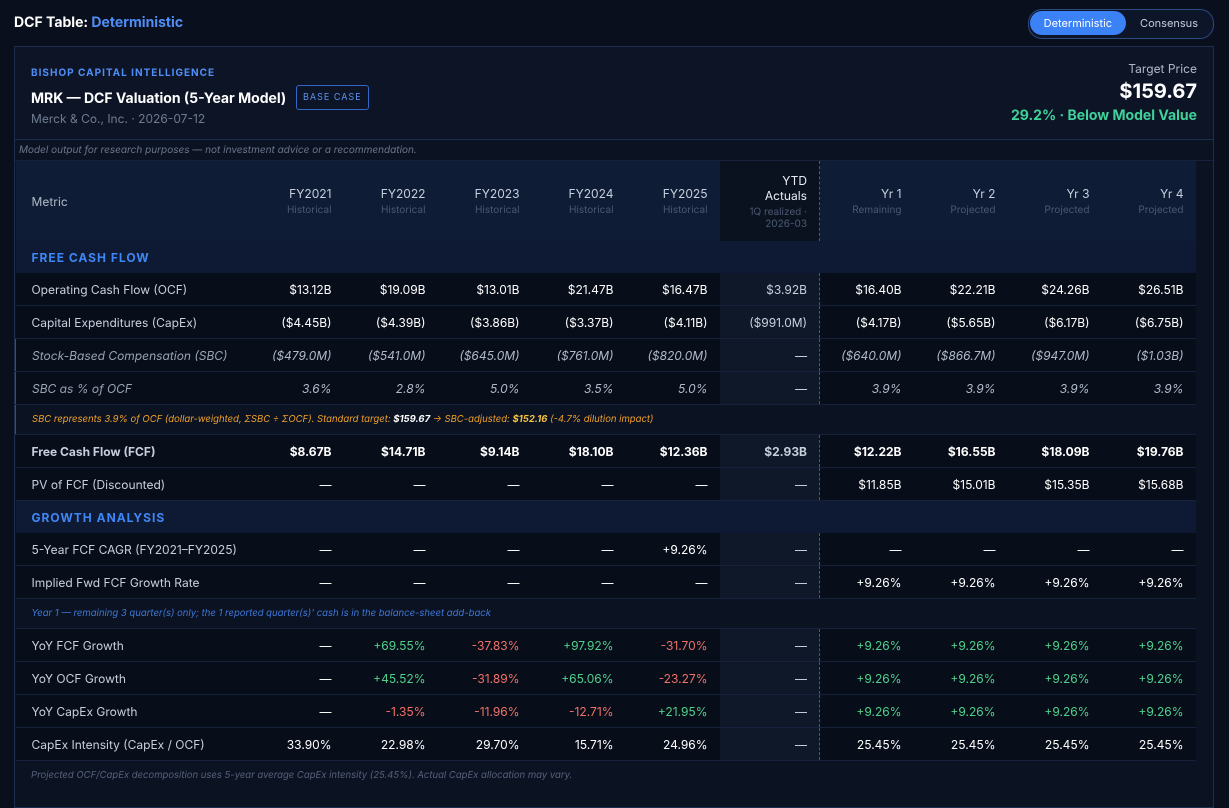 This screenshot has width=1229, height=808. I want to click on row-label: PV of FCF (Discounted), so click(132, 484).